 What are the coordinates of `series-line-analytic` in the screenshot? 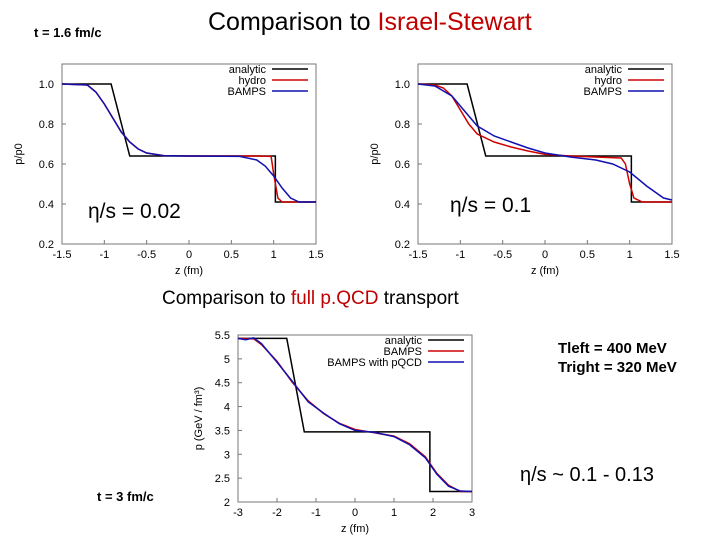 It's located at (189, 143).